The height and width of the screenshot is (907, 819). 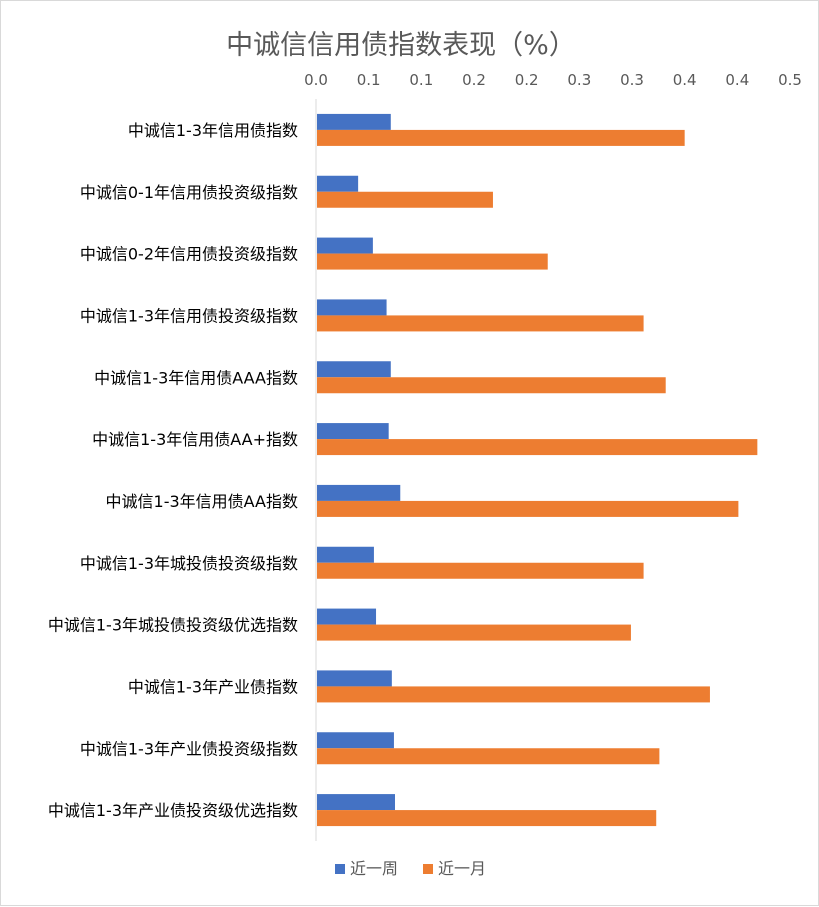 What do you see at coordinates (189, 192) in the screenshot?
I see `category-label: 中诚信0-1年信用债投资级指数` at bounding box center [189, 192].